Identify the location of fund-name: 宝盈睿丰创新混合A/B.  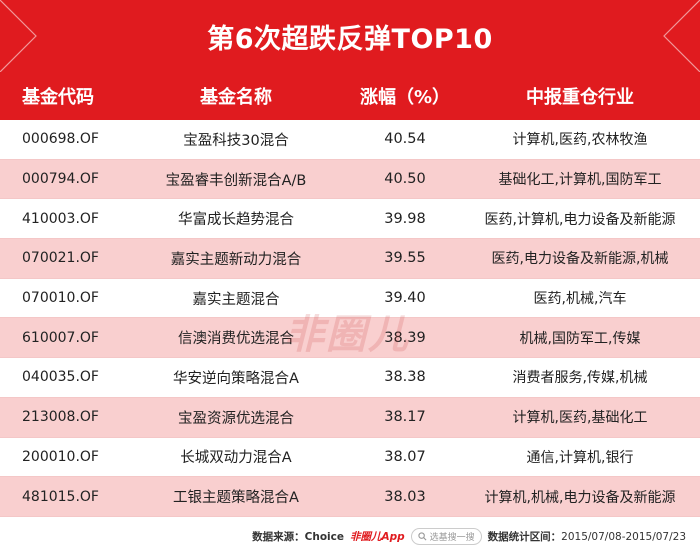
(236, 180).